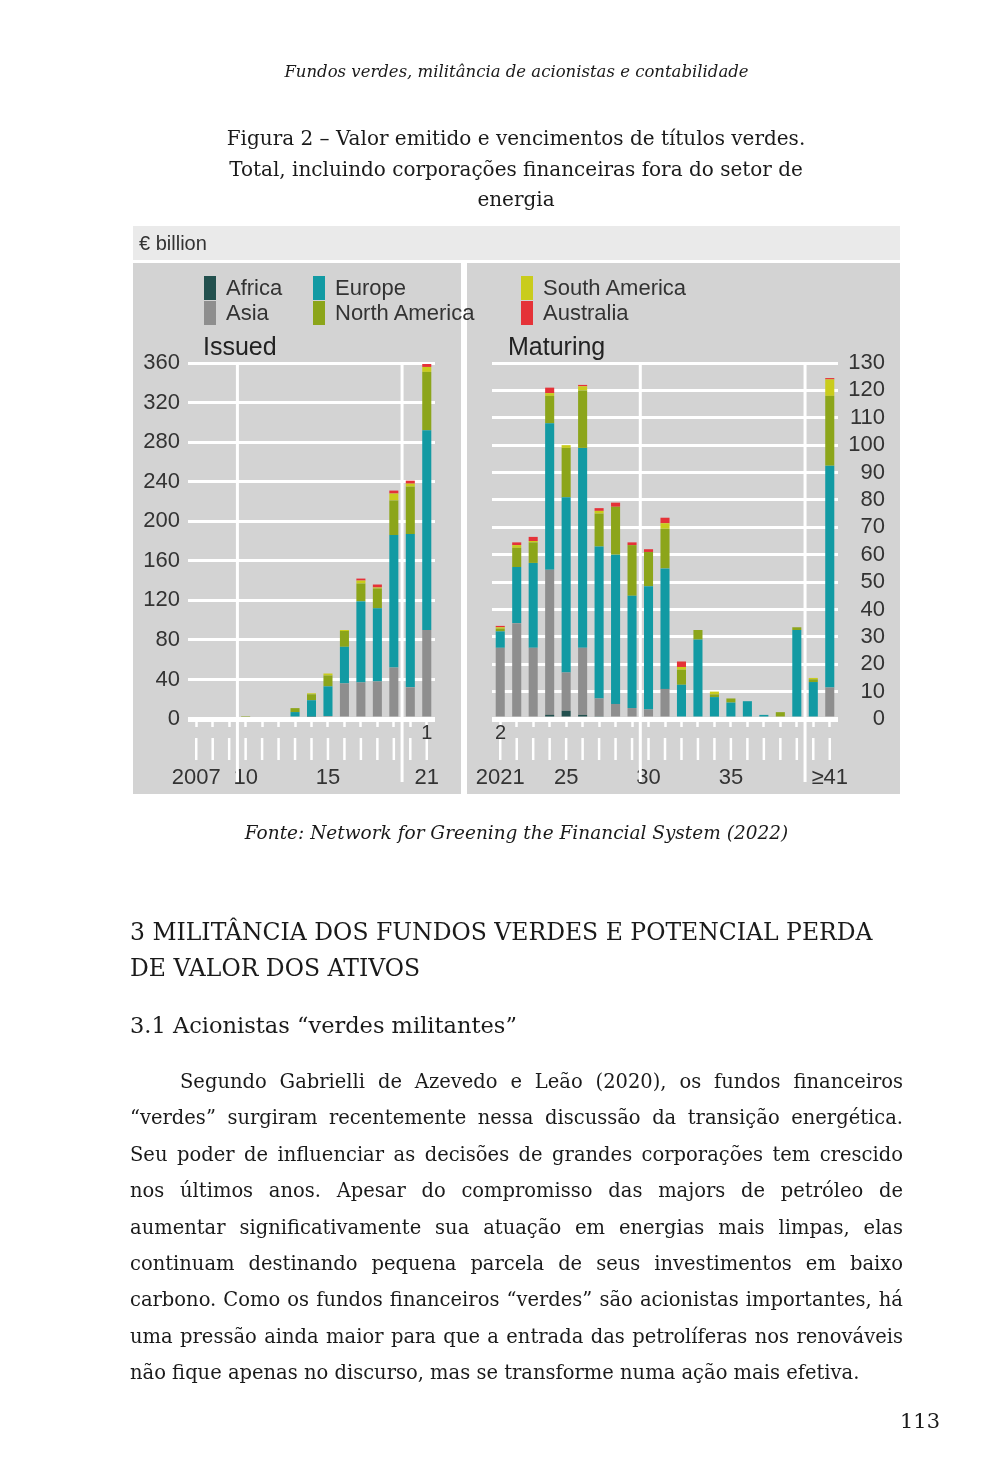 This screenshot has height=1484, width=1000. Describe the element at coordinates (254, 287) in the screenshot. I see `legend-label: Africa` at that location.